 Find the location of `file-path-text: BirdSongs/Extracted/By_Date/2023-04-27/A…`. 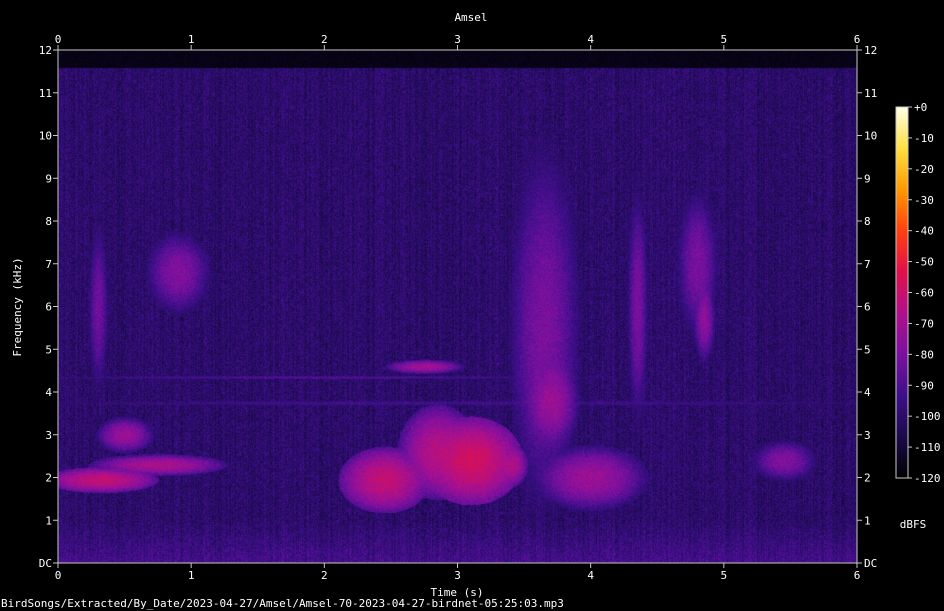

file-path-text: BirdSongs/Extracted/By_Date/2023-04-27/A… is located at coordinates (282, 603).